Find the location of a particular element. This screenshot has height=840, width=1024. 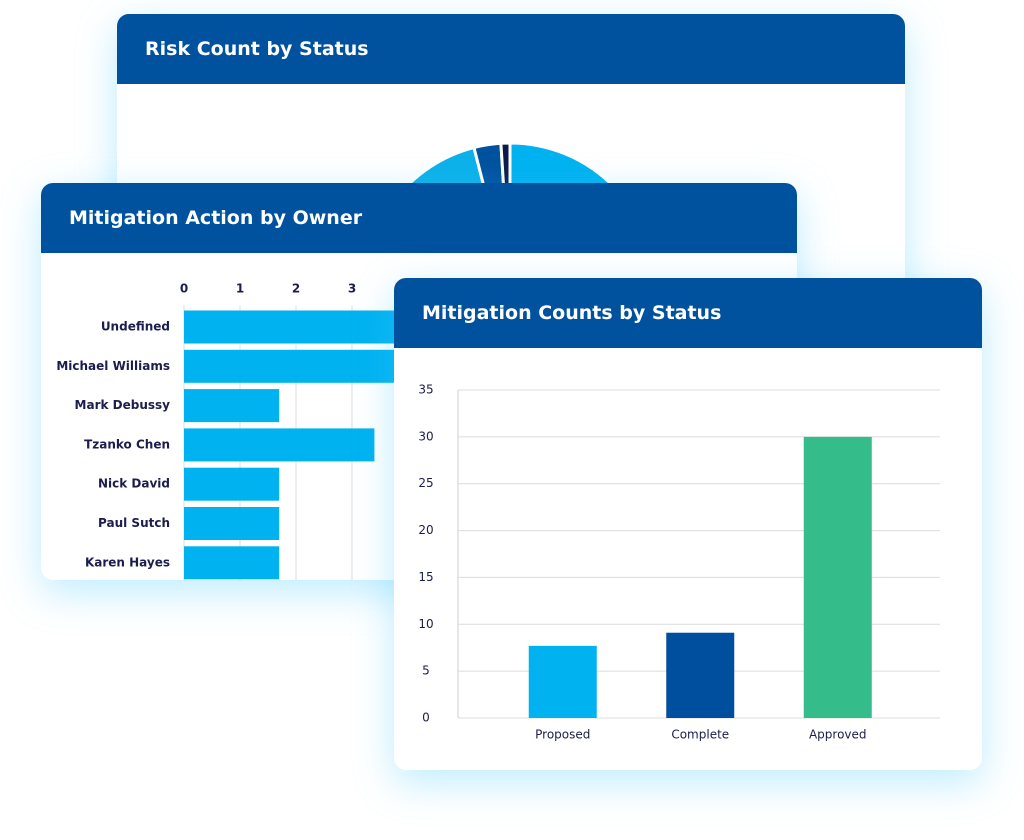

card-title: Risk Count by Status is located at coordinates (257, 49).